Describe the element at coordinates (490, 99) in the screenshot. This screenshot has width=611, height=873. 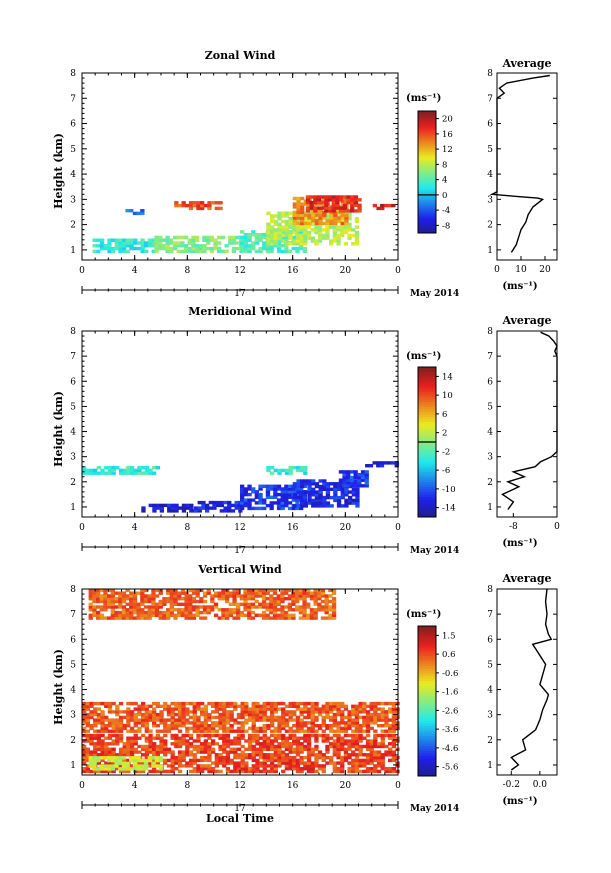
I see `average-y-tick-label: 7` at that location.